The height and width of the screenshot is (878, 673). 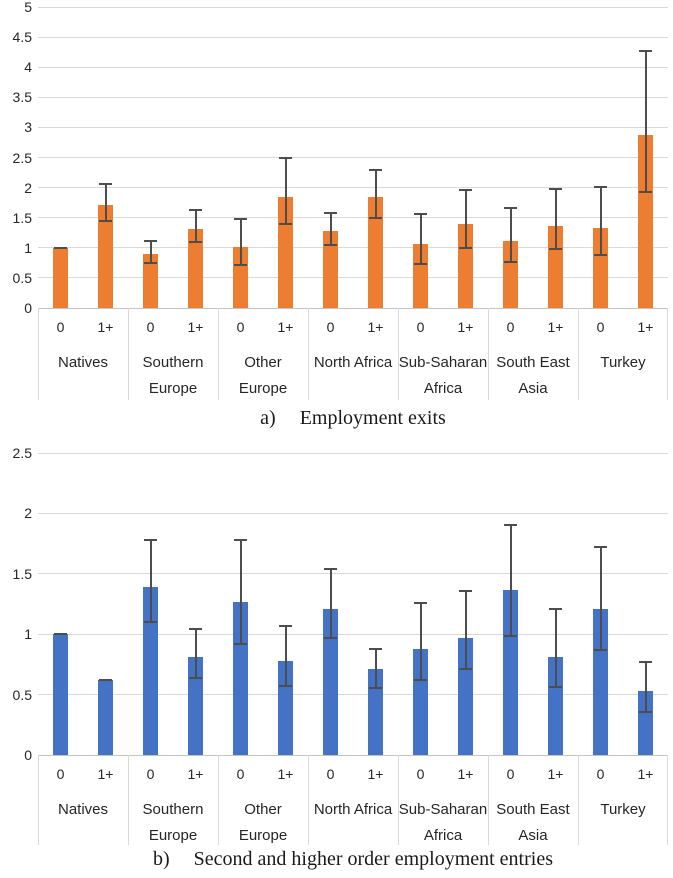 I want to click on y-axis-tick-label: 2.5, so click(x=22, y=157).